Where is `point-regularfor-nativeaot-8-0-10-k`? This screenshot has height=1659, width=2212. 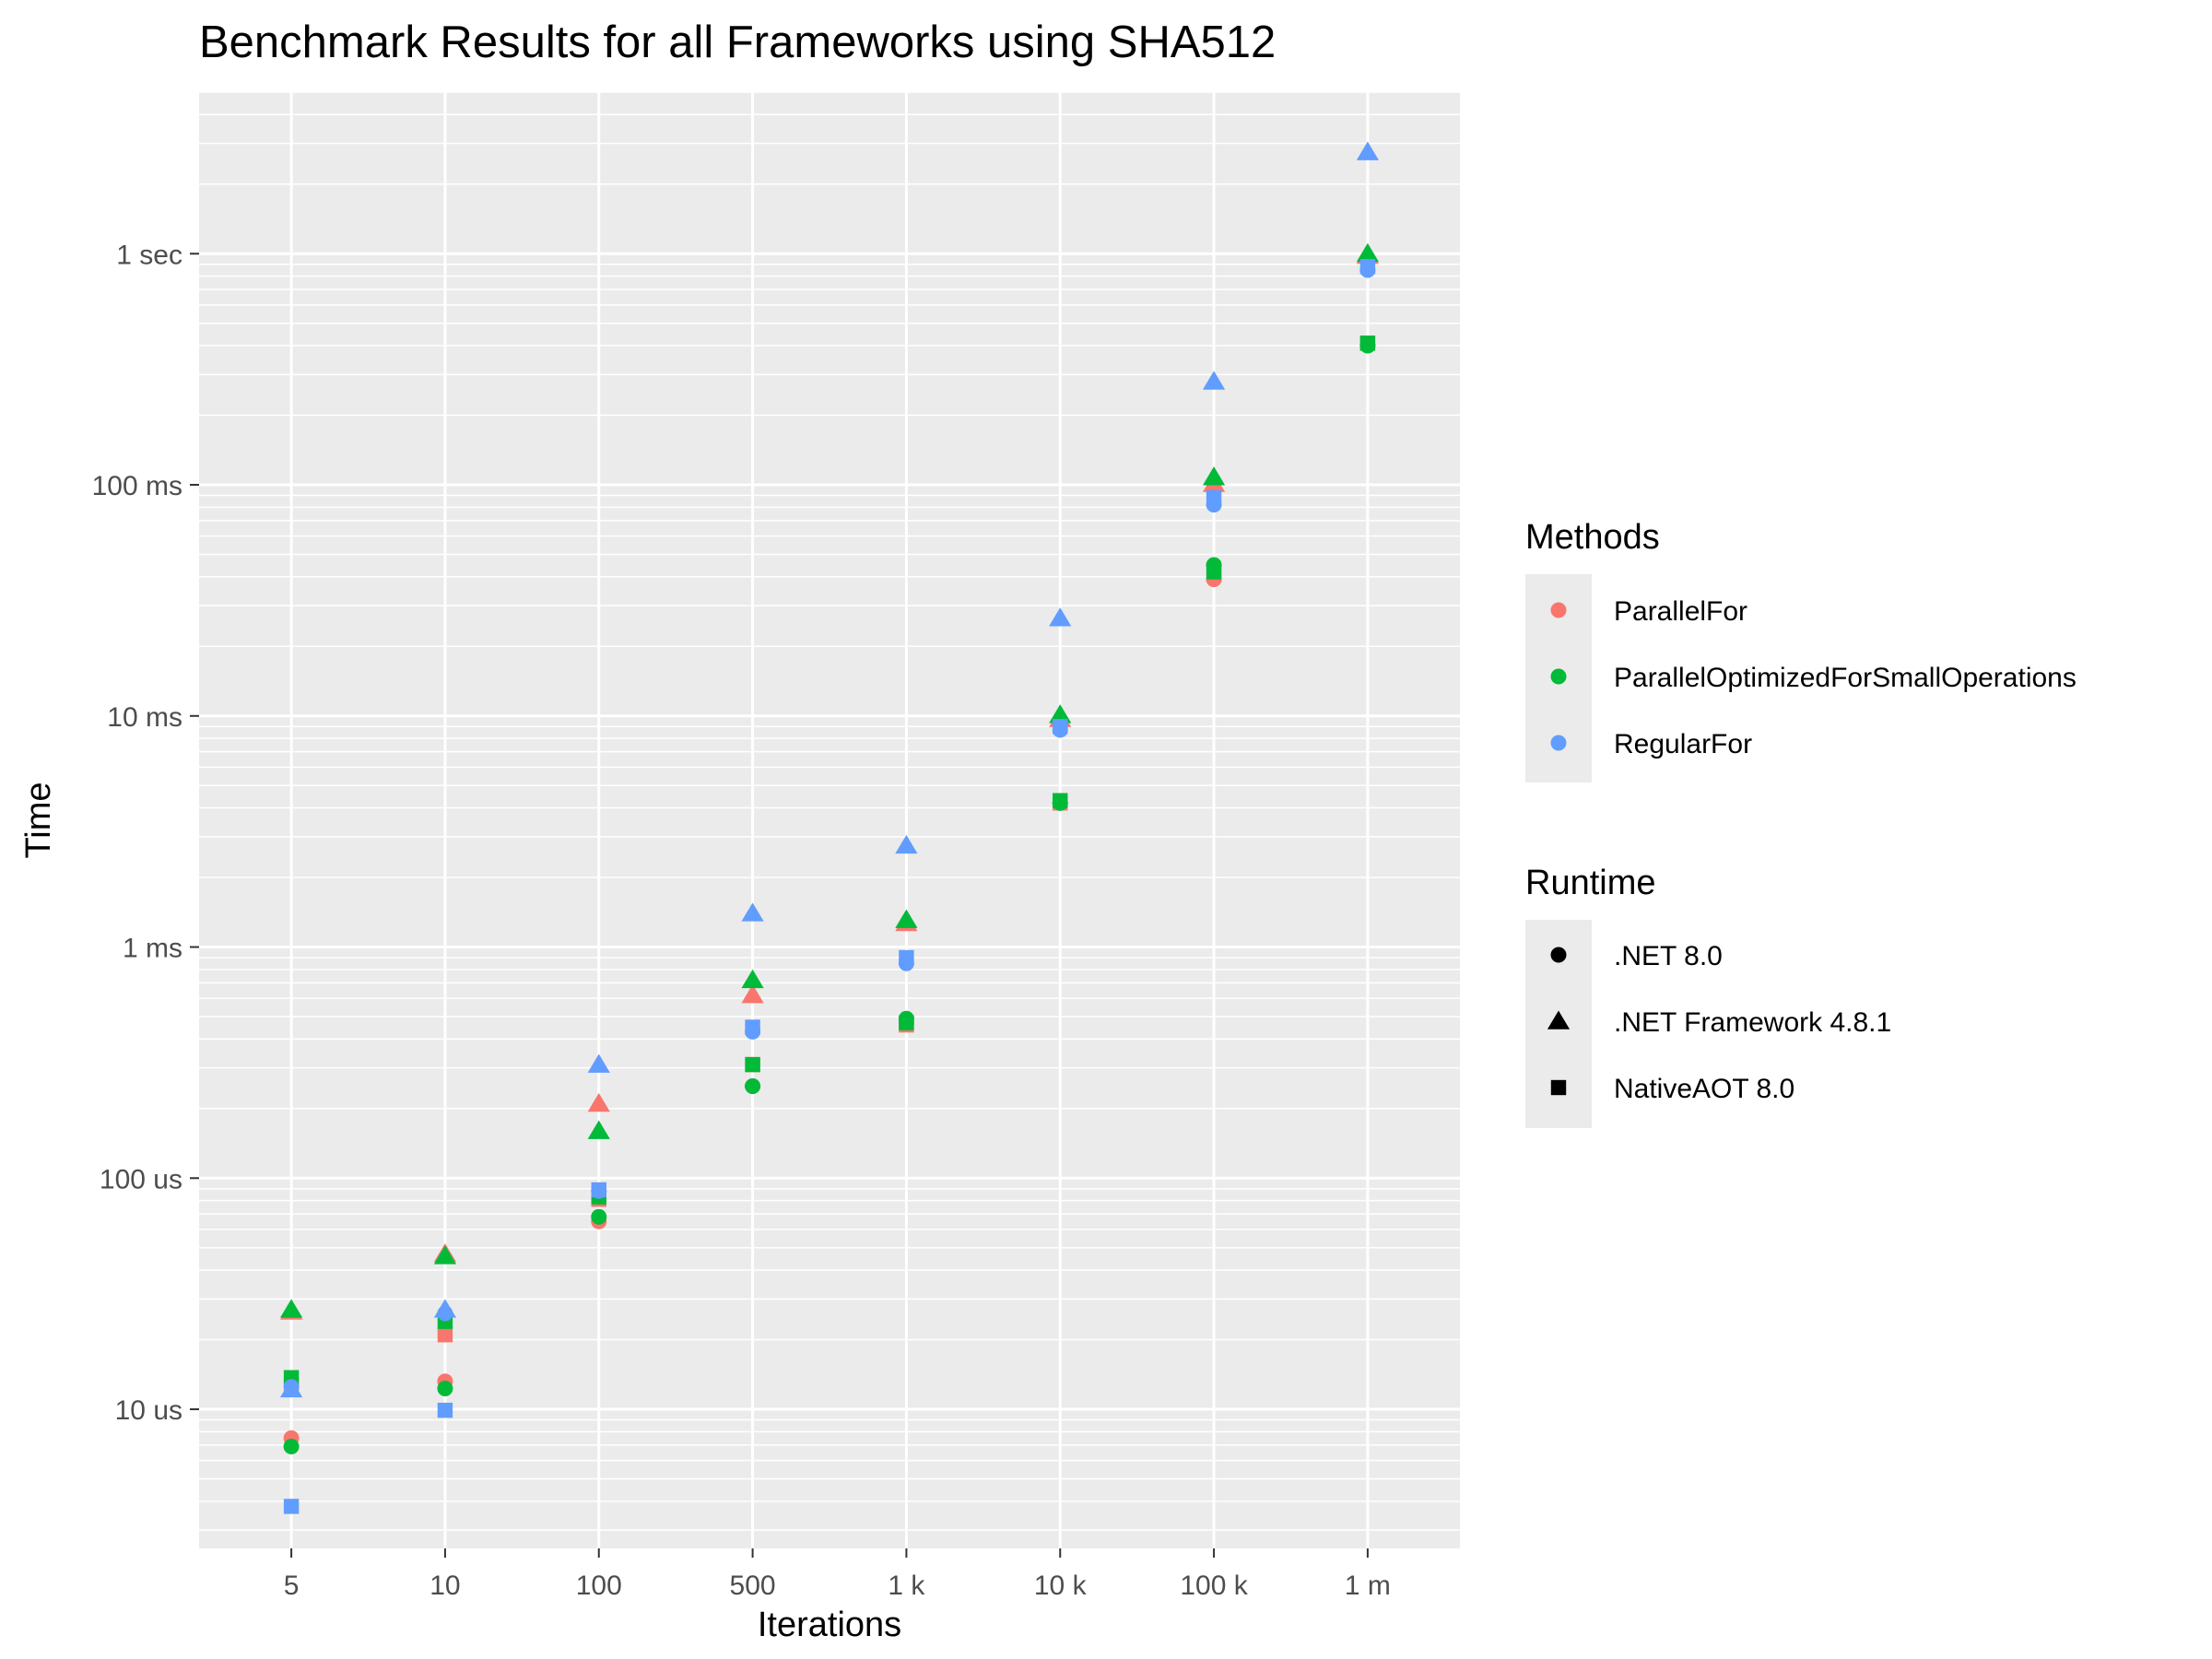 point-regularfor-nativeaot-8-0-10-k is located at coordinates (1060, 727).